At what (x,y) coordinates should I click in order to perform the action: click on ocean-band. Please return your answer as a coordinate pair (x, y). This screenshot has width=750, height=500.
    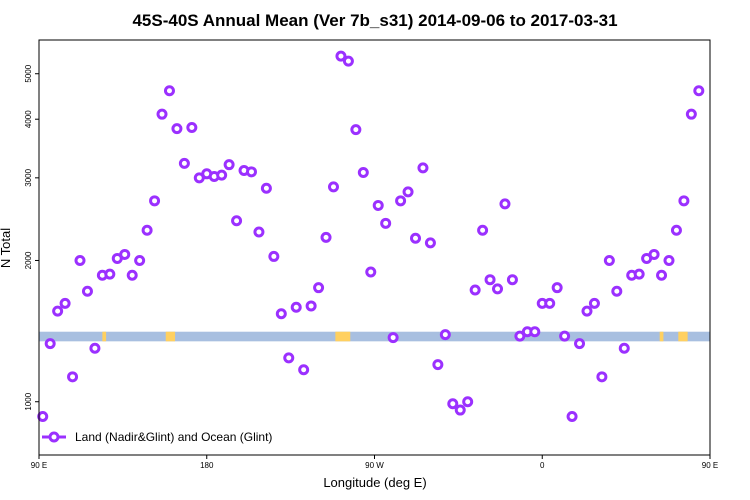
    Looking at the image, I should click on (374, 336).